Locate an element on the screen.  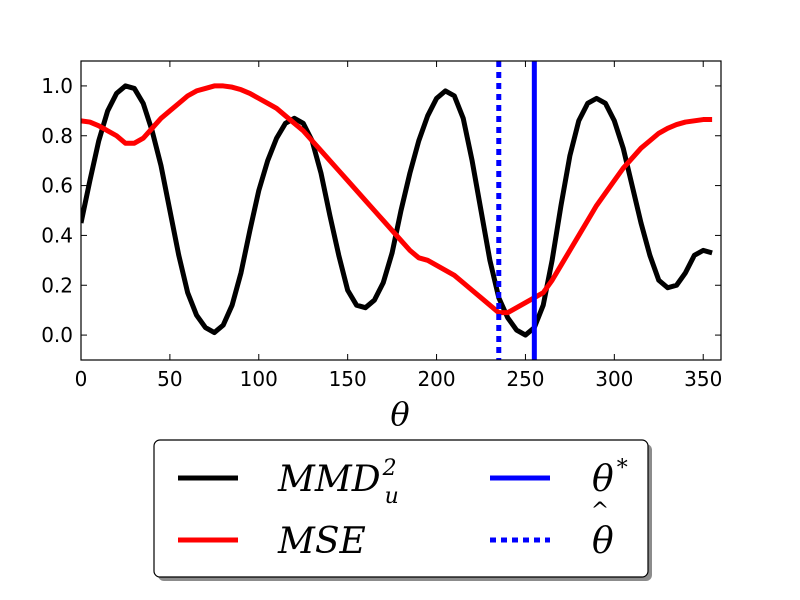
legend: MMD2 u MSE θ * ^ θ is located at coordinates (402, 510).